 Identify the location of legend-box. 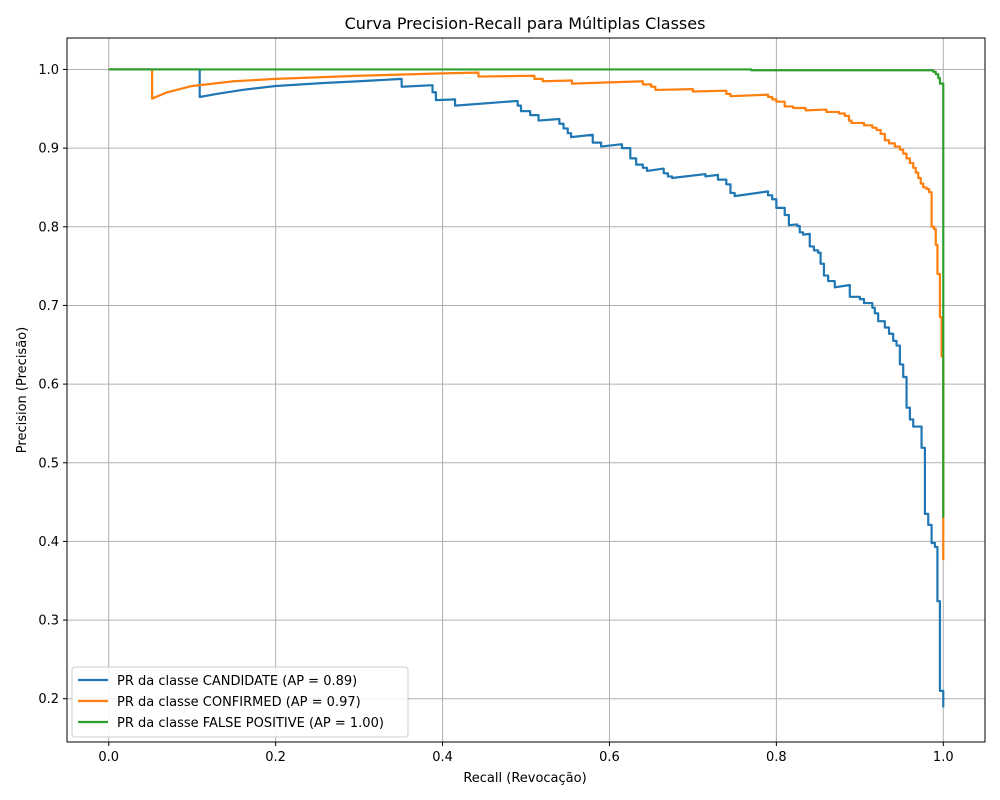
(240, 702).